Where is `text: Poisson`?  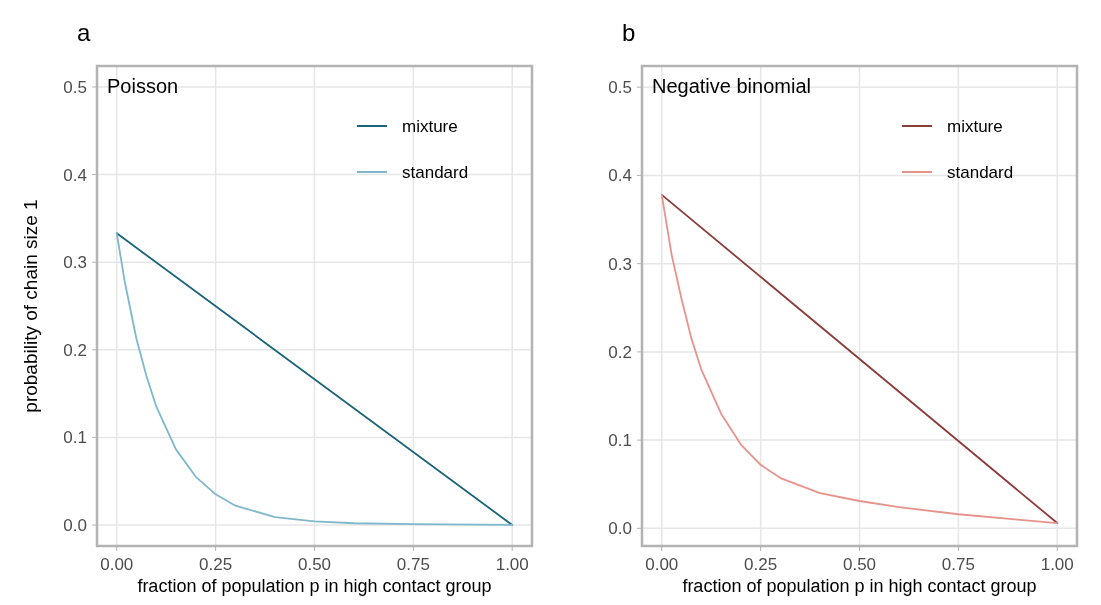
text: Poisson is located at coordinates (143, 86).